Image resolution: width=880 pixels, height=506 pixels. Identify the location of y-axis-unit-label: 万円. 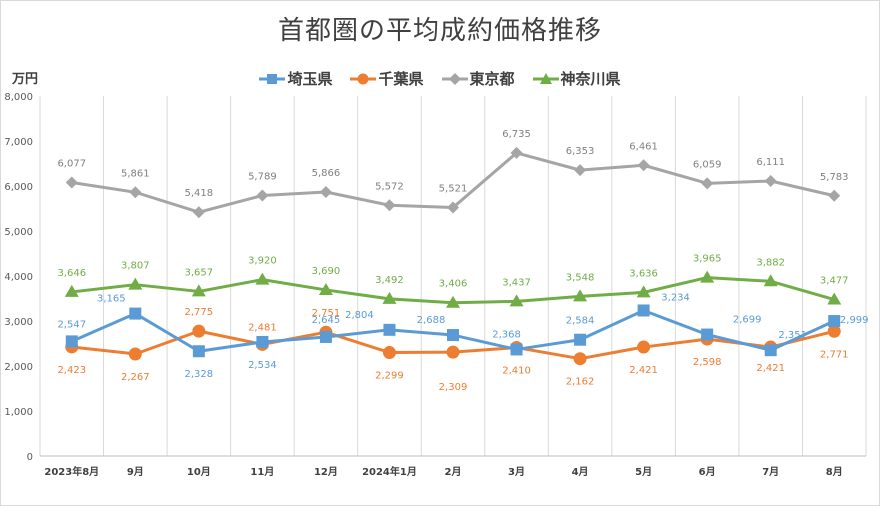
(25, 79).